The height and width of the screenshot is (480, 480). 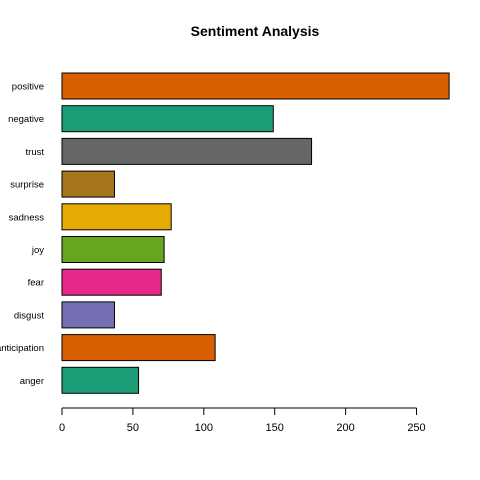 What do you see at coordinates (167, 119) in the screenshot?
I see `bar-negative` at bounding box center [167, 119].